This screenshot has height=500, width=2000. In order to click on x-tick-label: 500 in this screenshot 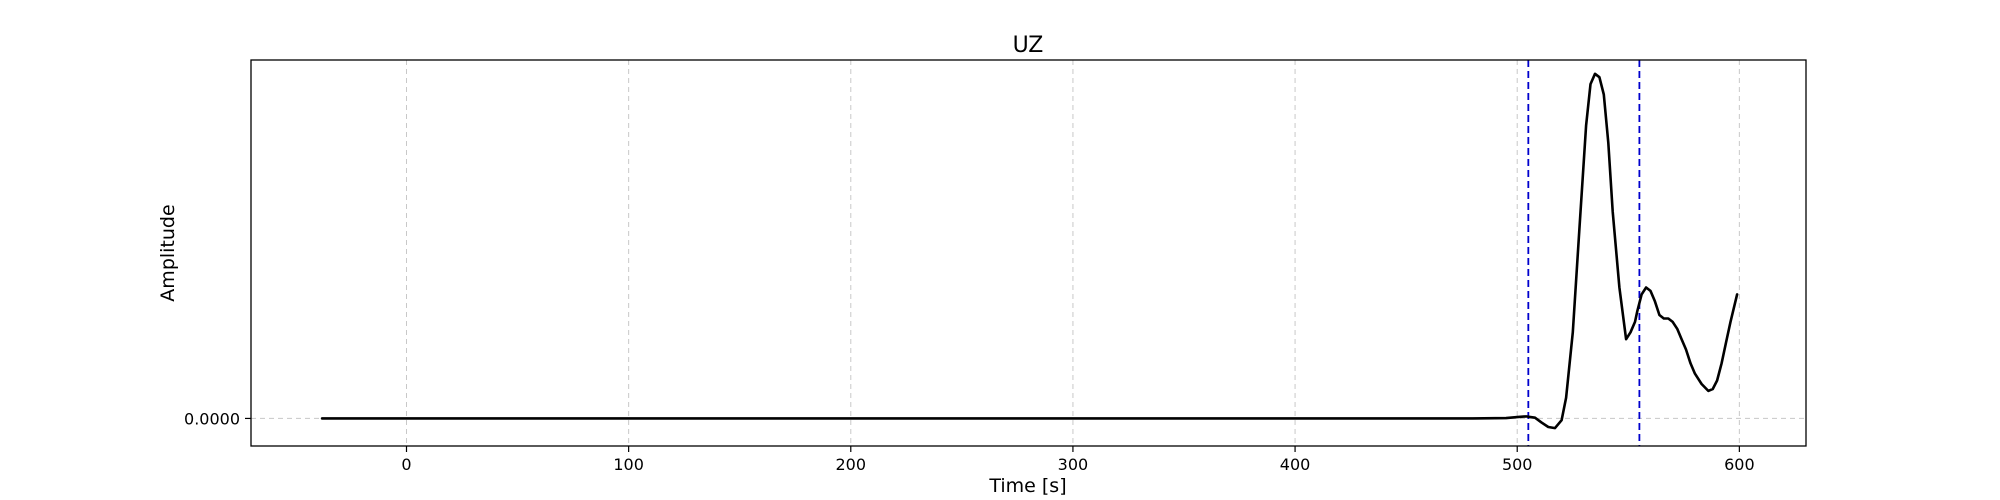, I will do `click(1517, 464)`.